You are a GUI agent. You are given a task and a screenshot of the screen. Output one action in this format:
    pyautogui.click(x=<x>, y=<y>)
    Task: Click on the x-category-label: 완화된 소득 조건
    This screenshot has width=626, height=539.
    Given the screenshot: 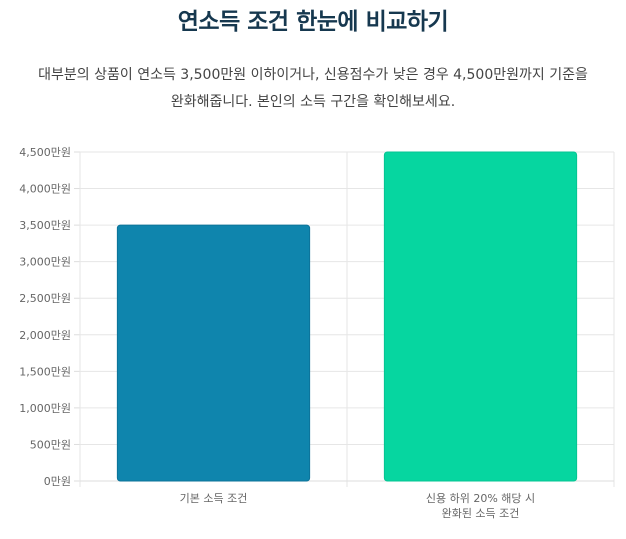 What is the action you would take?
    pyautogui.click(x=481, y=513)
    